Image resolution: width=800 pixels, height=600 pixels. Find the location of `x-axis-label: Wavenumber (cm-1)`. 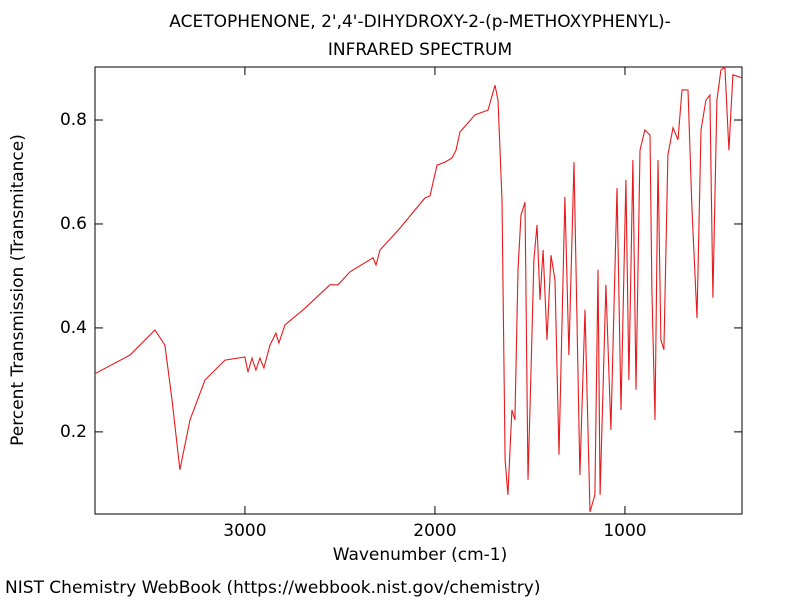

x-axis-label: Wavenumber (cm-1) is located at coordinates (420, 555).